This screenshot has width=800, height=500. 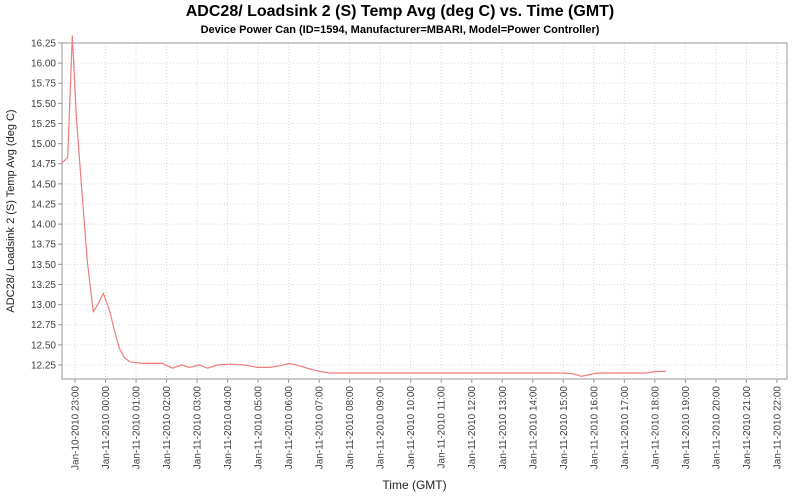 I want to click on x-tick-label: Jan-11-2010 07:00, so click(x=320, y=428).